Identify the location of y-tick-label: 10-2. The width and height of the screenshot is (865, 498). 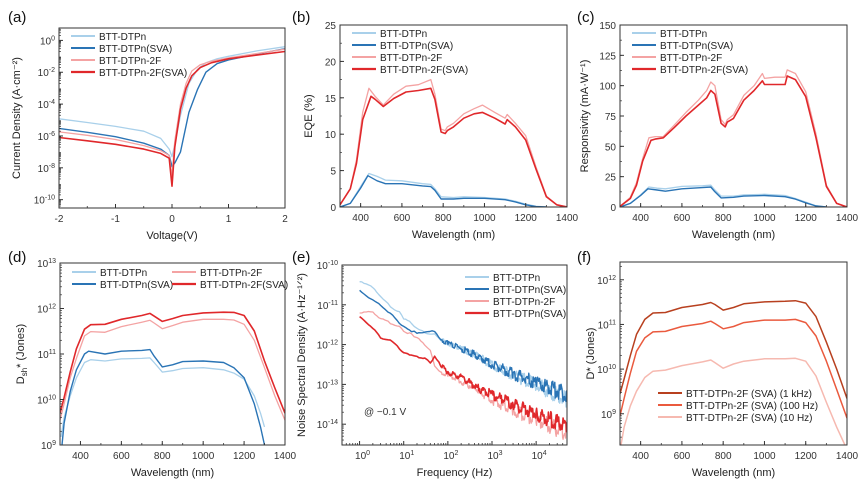
(46, 73).